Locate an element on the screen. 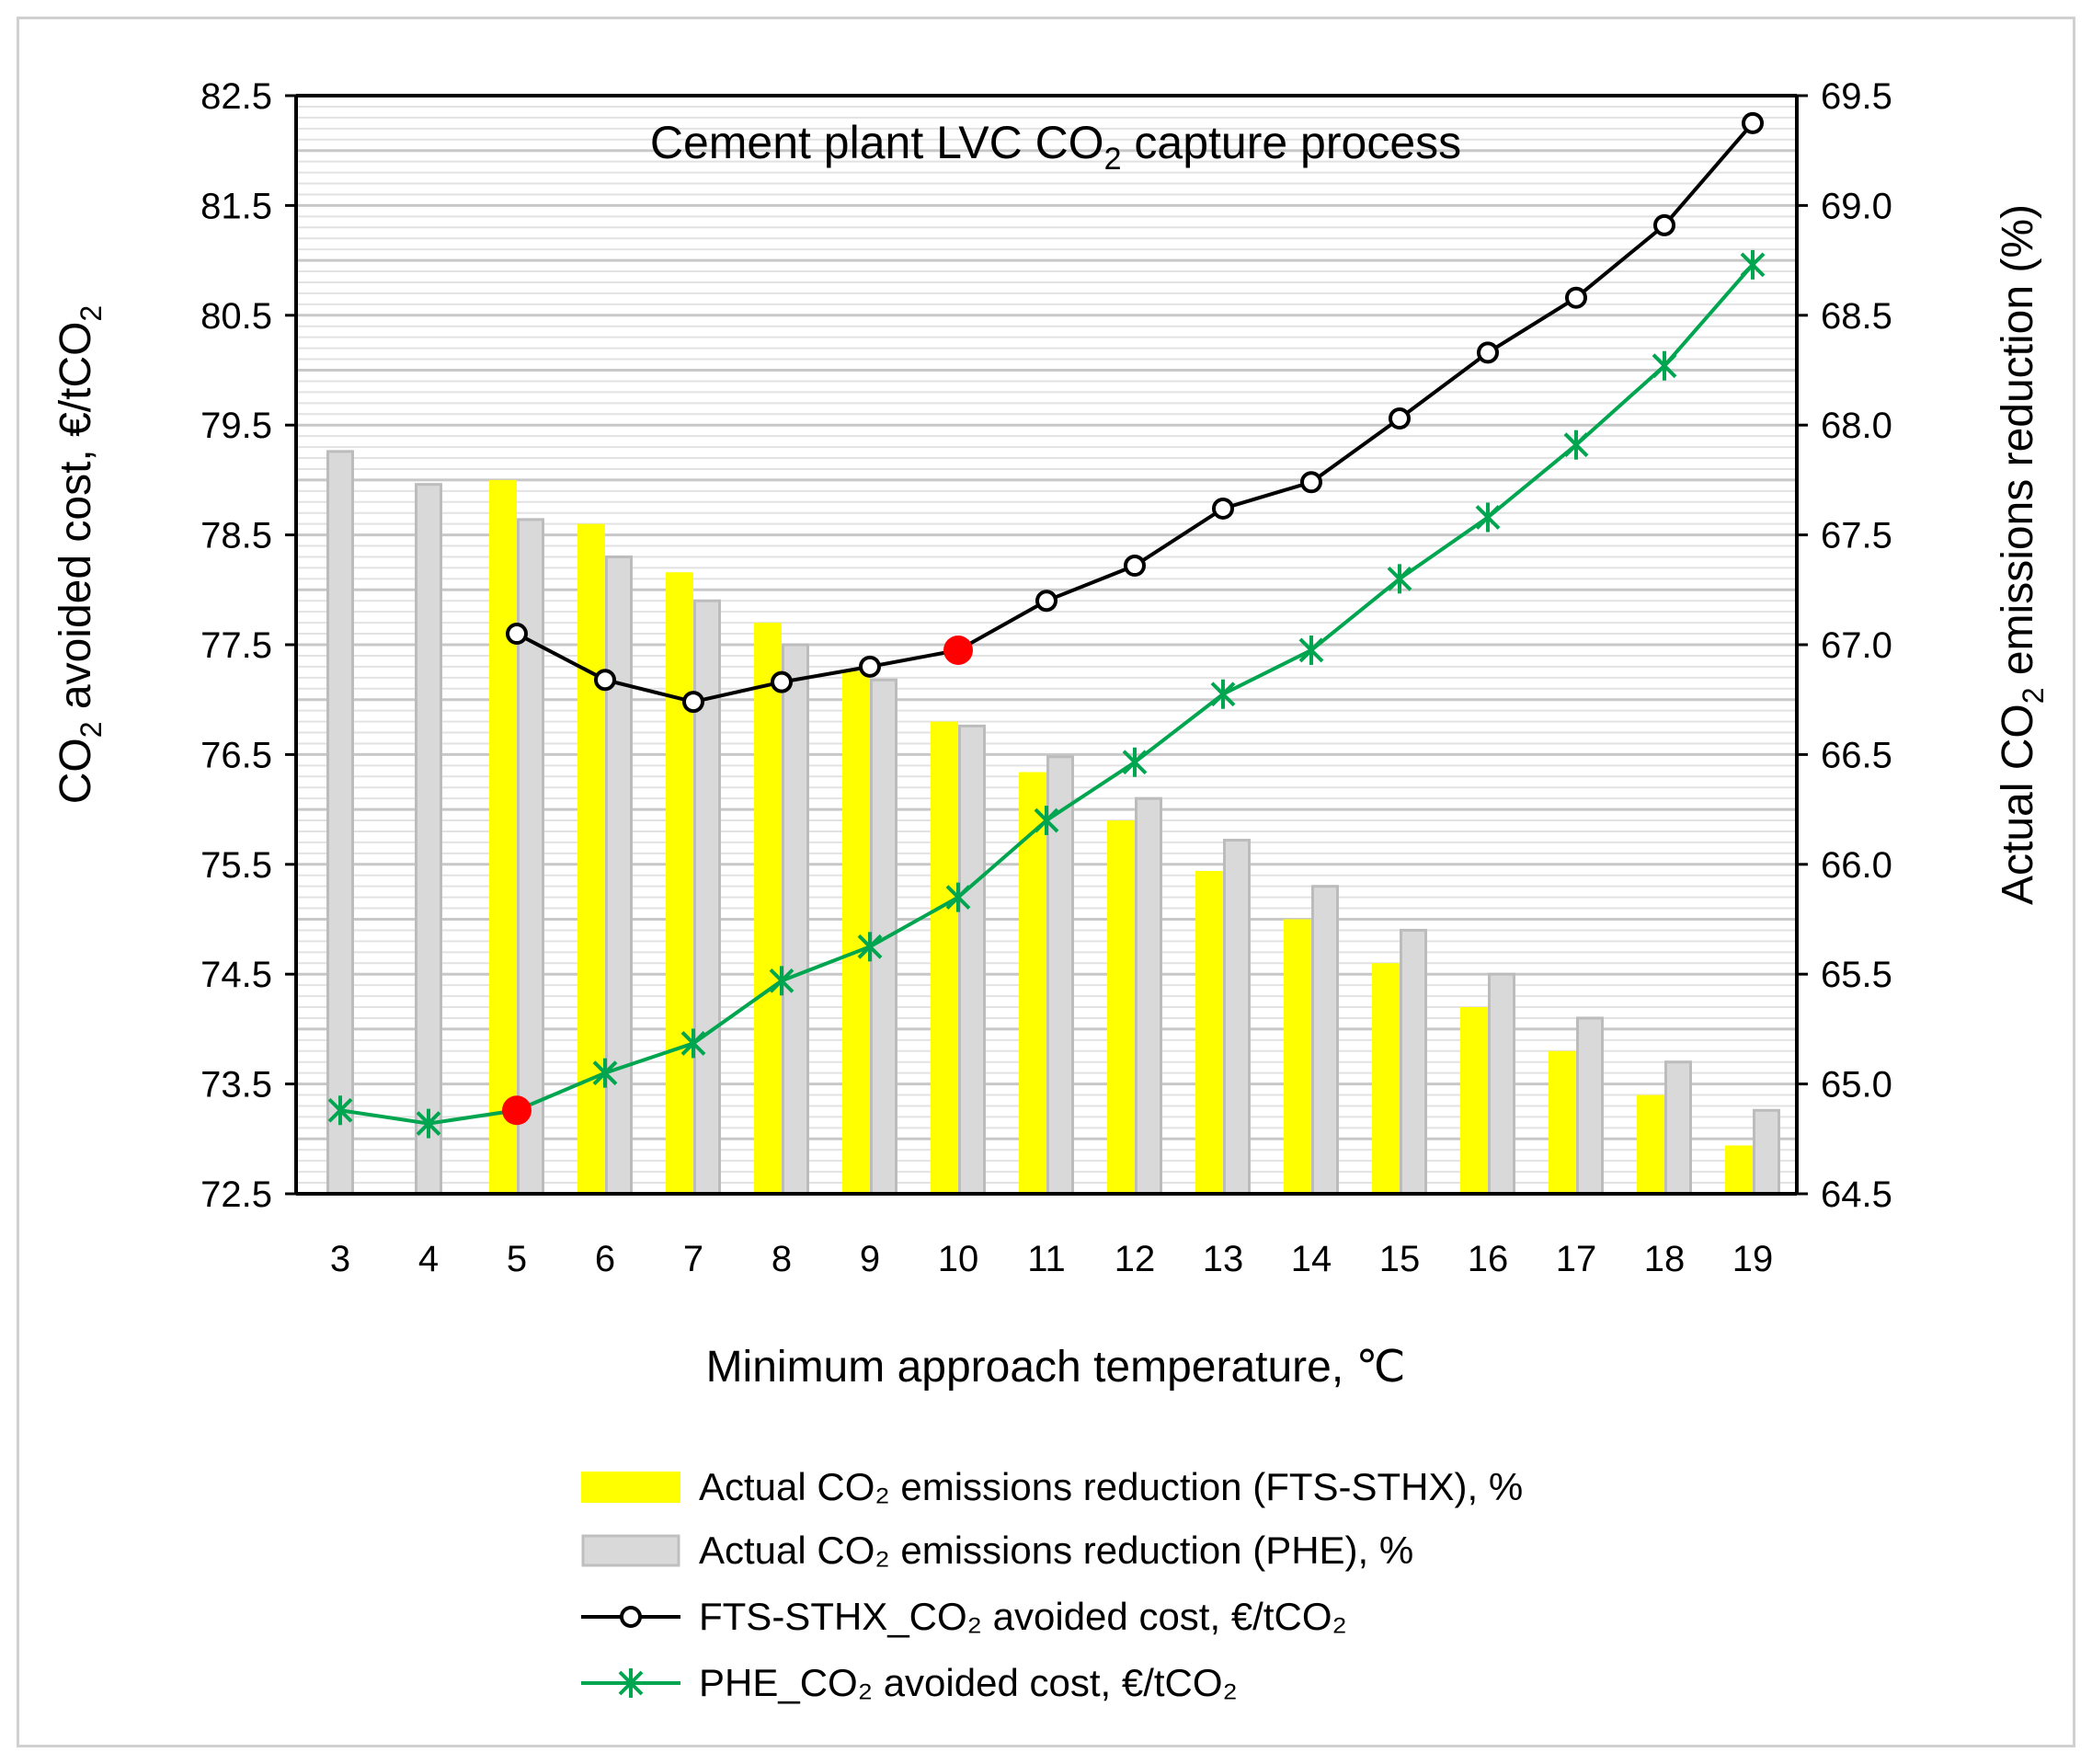 This screenshot has height=1764, width=2092. tick-label-x: 11 is located at coordinates (1046, 1259).